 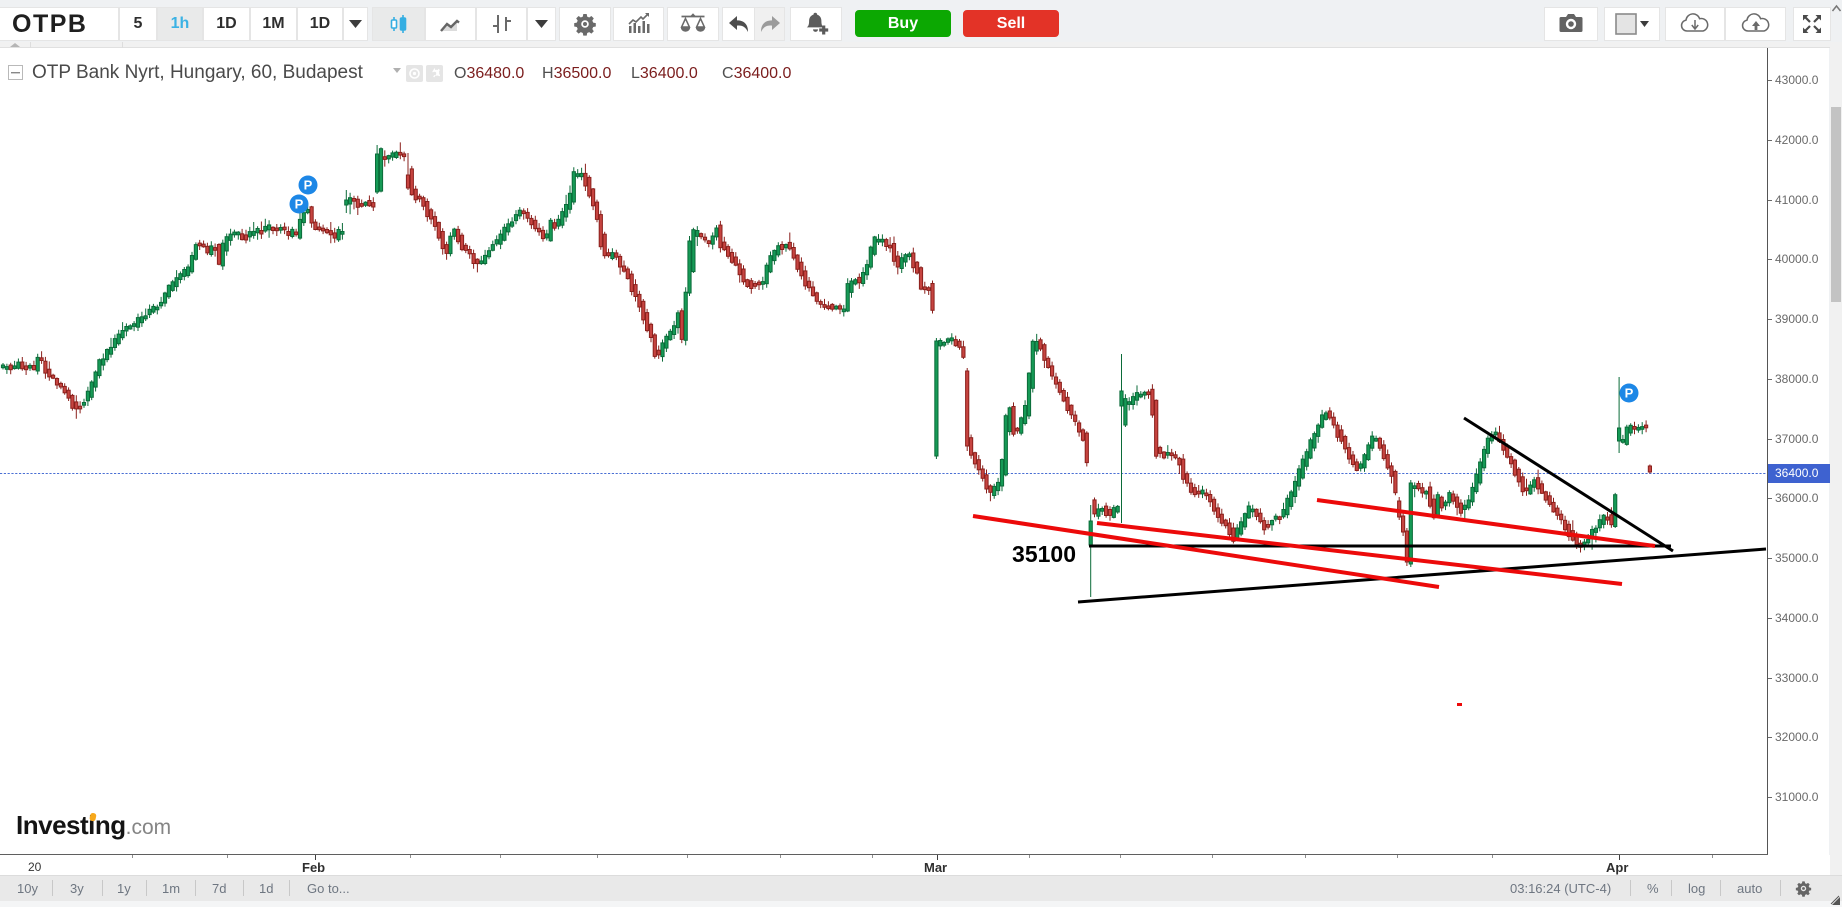 What do you see at coordinates (1044, 554) in the screenshot?
I see `svg-text: 35100` at bounding box center [1044, 554].